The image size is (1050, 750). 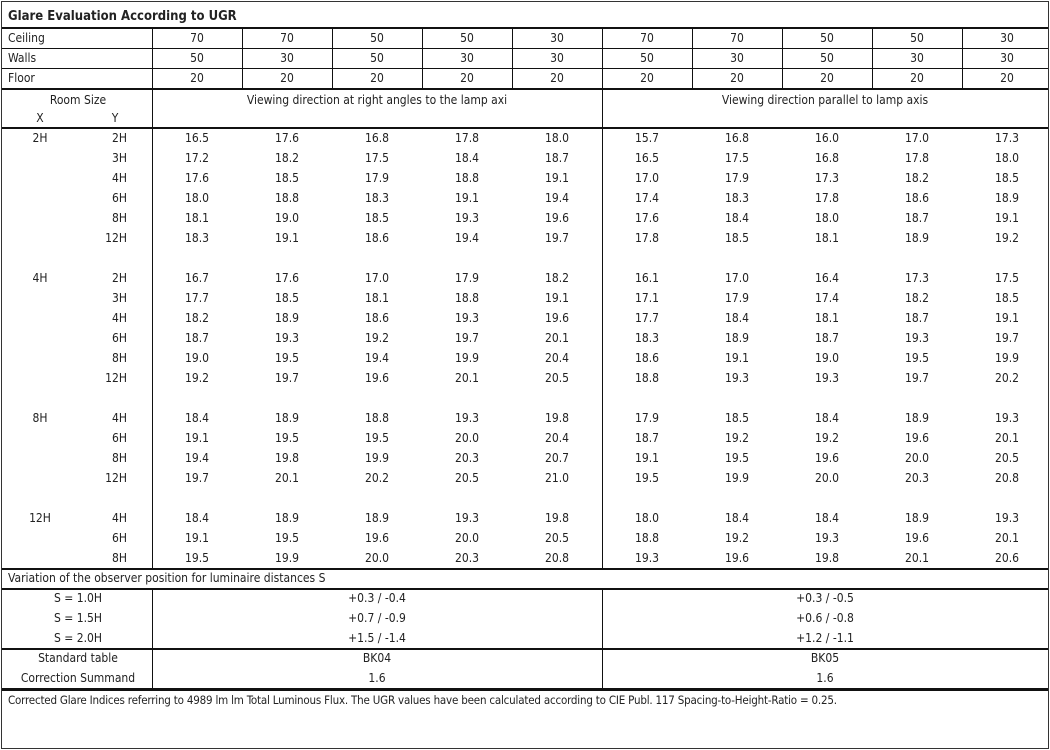 What do you see at coordinates (377, 338) in the screenshot?
I see `ugr-value: 19.2` at bounding box center [377, 338].